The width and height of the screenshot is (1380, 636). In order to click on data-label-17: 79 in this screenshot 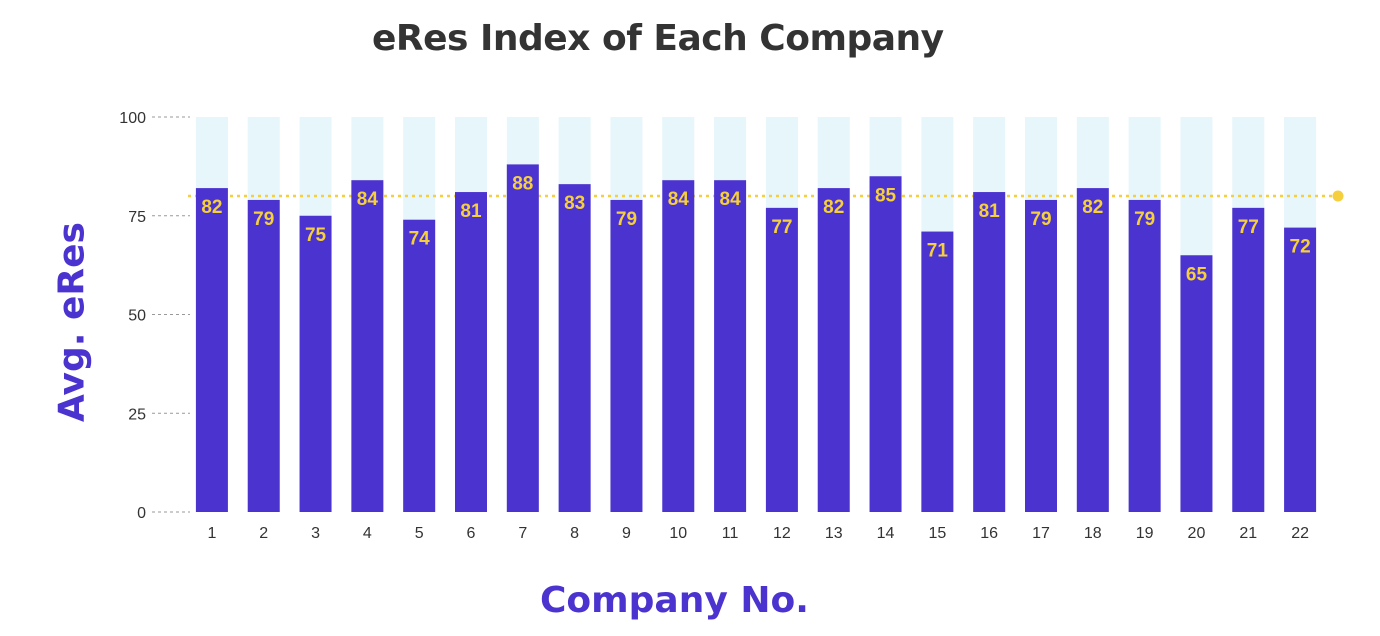, I will do `click(1040, 219)`.